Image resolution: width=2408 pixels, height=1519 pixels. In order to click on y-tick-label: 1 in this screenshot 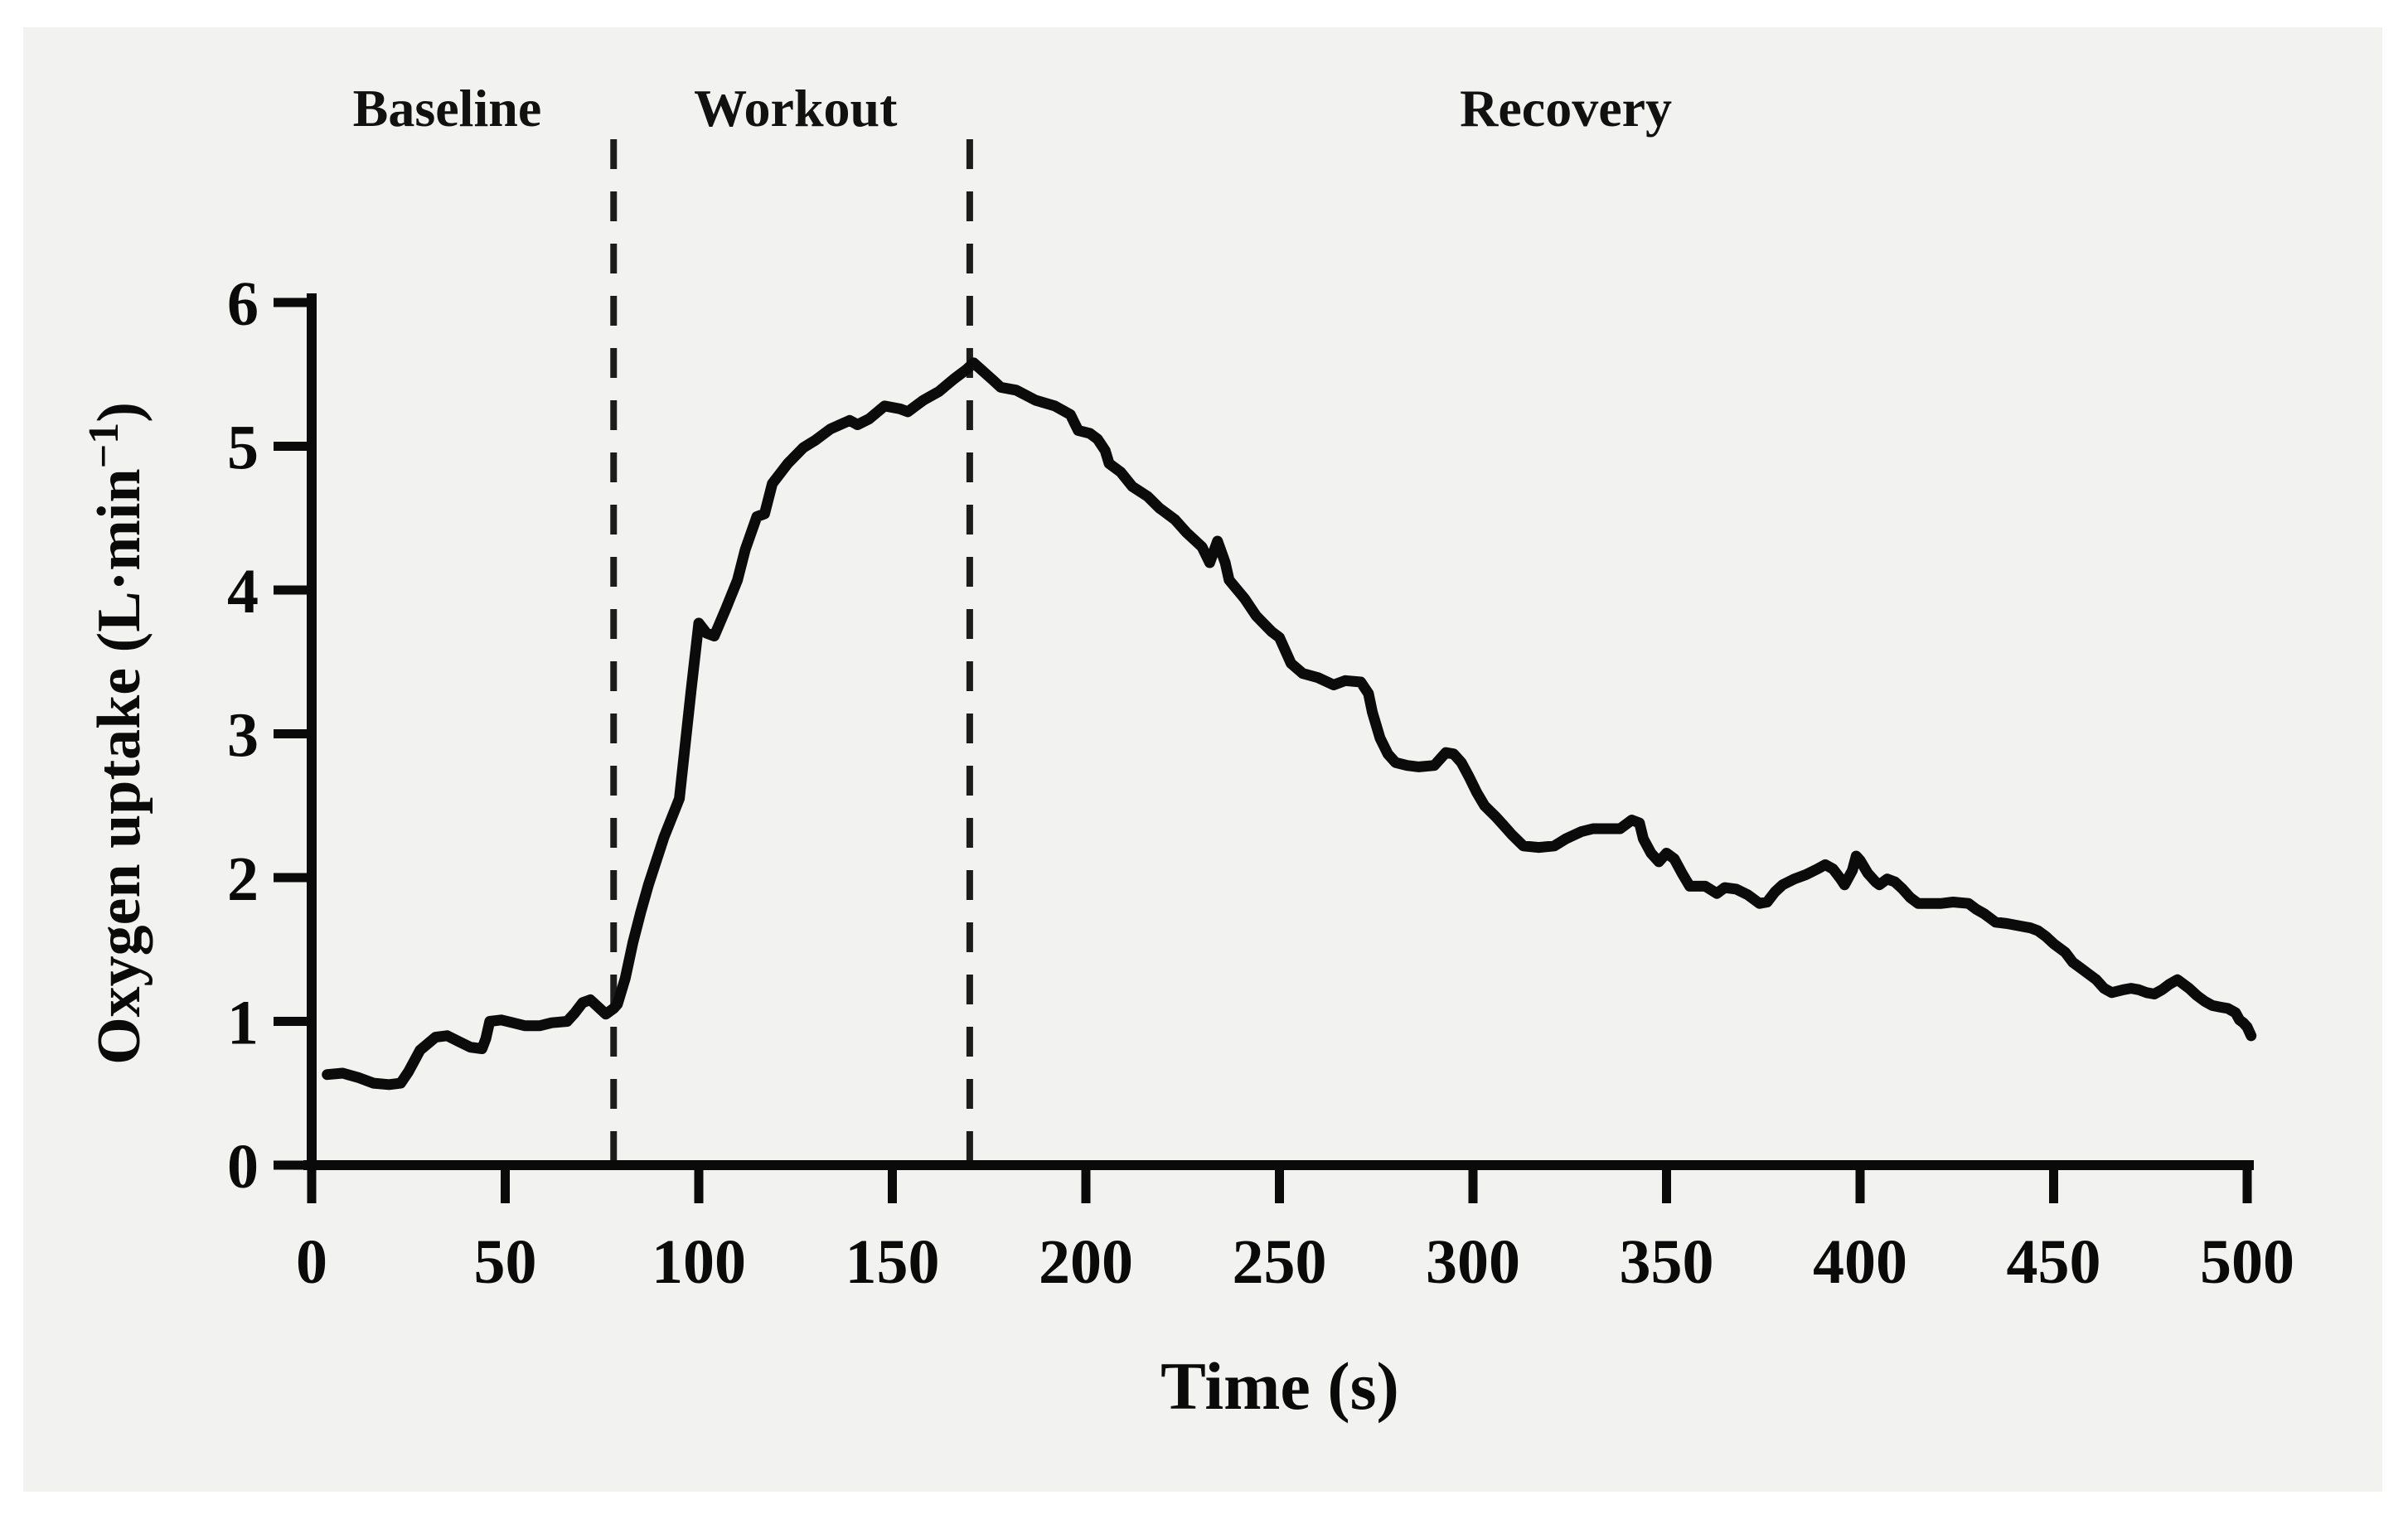, I will do `click(243, 1023)`.